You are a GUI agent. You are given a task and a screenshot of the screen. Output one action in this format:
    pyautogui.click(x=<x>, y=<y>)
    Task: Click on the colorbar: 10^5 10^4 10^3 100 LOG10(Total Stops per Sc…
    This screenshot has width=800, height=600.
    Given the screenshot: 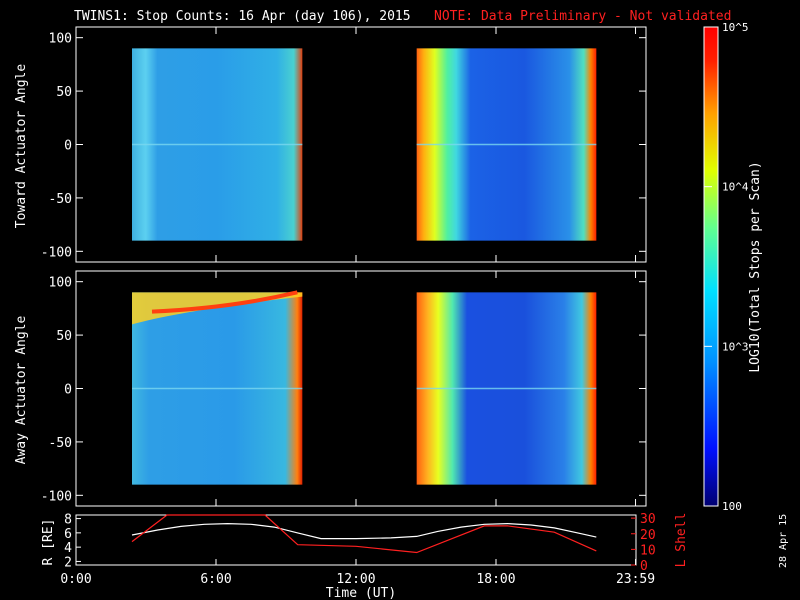 What is the action you would take?
    pyautogui.click(x=733, y=267)
    